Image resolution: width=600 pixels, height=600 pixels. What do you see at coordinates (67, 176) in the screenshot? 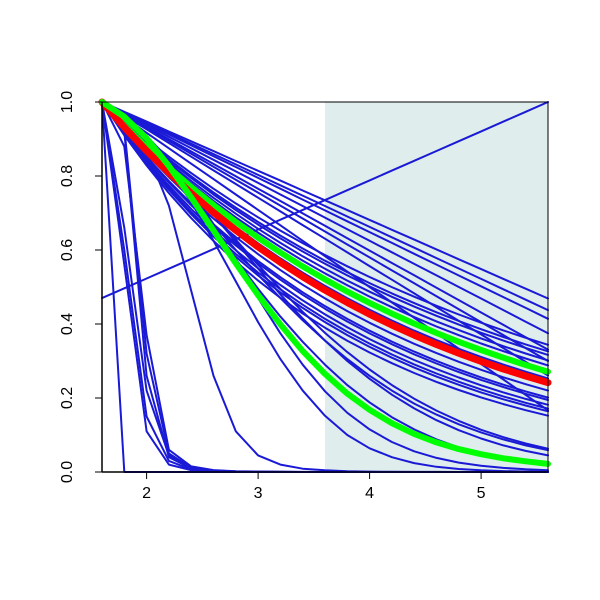
I see `y-tick-label: 0.8` at bounding box center [67, 176].